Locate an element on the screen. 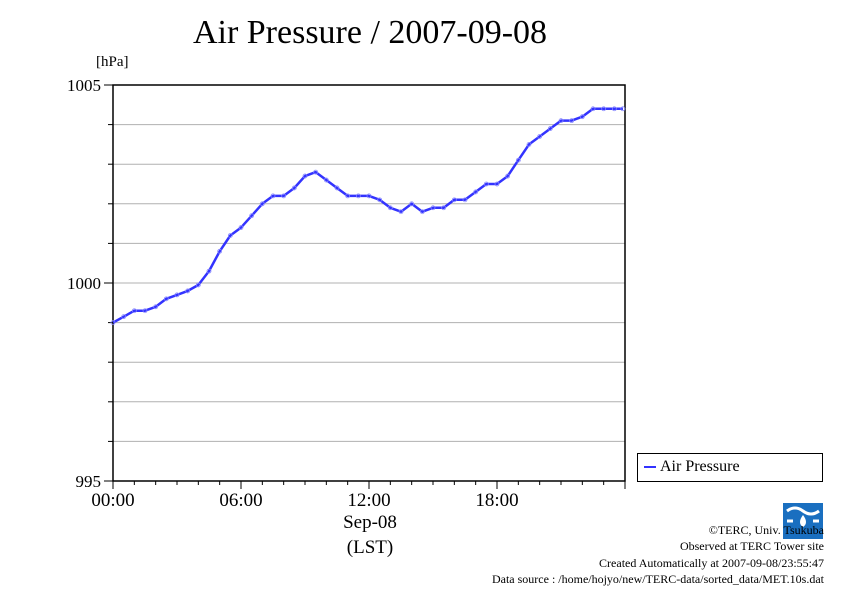 The width and height of the screenshot is (842, 595). legend-series-label: Air Pressure is located at coordinates (700, 466).